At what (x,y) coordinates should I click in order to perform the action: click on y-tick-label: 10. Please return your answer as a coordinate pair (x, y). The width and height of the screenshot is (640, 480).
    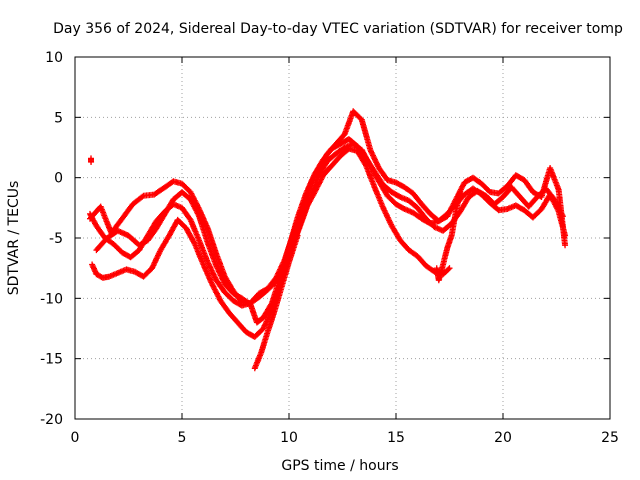
    Looking at the image, I should click on (54, 58).